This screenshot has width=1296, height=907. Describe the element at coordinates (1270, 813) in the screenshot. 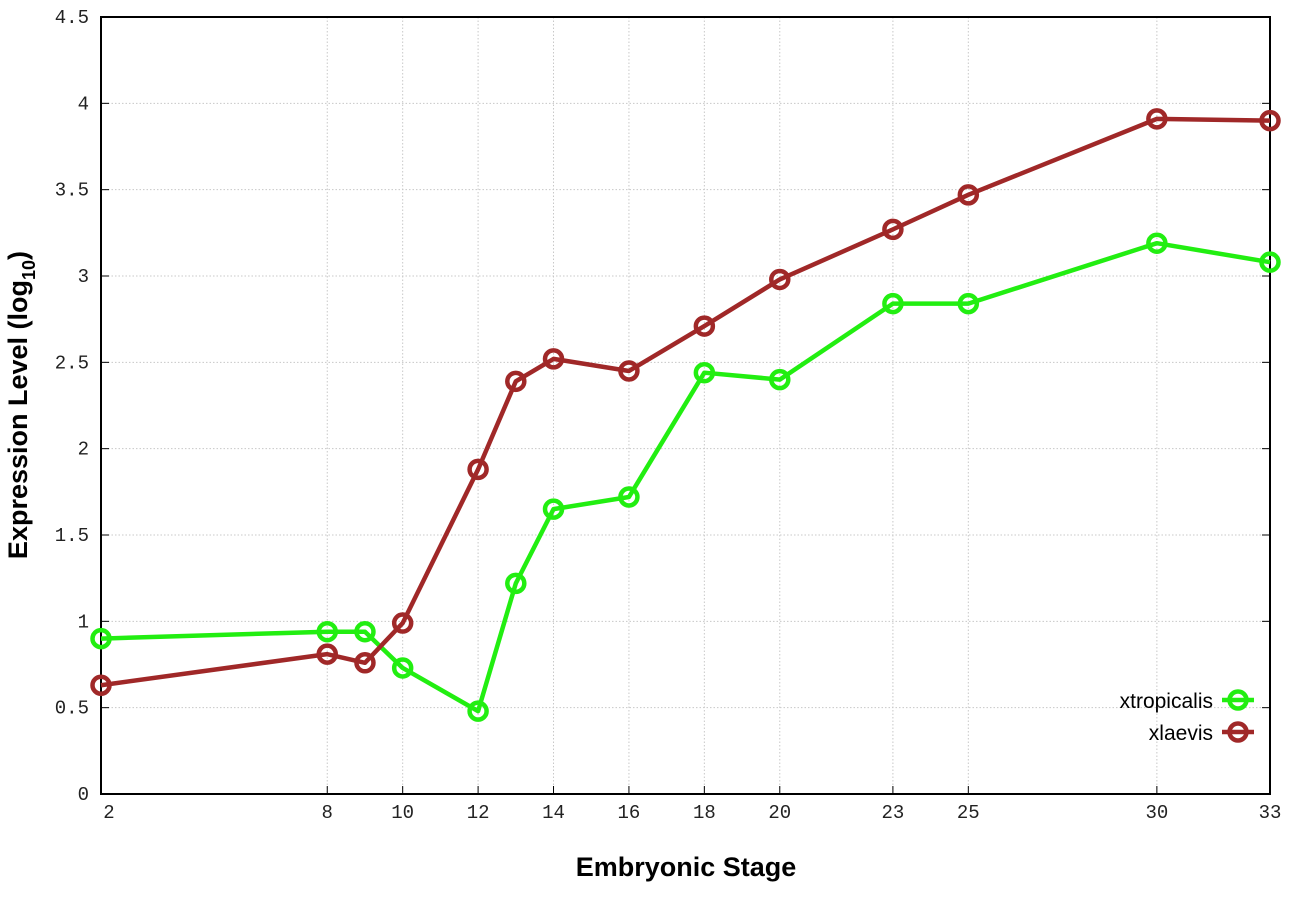

I see `x-tick-label: 33` at that location.